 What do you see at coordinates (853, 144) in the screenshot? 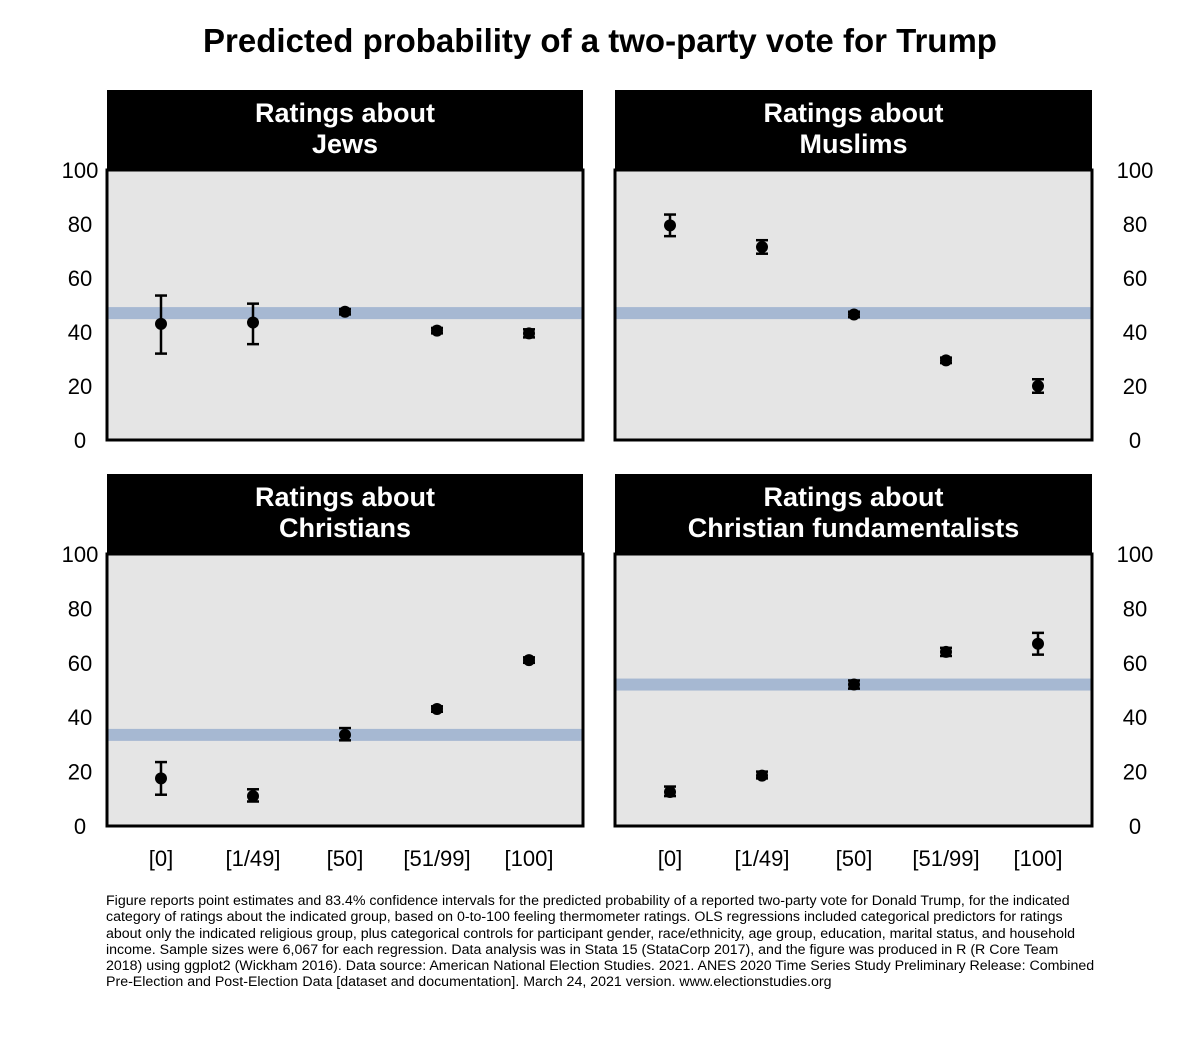
I see `panel-header-line-2: Muslims` at bounding box center [853, 144].